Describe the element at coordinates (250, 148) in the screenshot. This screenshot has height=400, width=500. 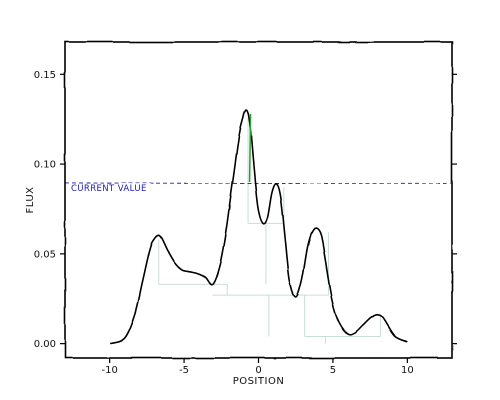
I see `peak-highlight` at that location.